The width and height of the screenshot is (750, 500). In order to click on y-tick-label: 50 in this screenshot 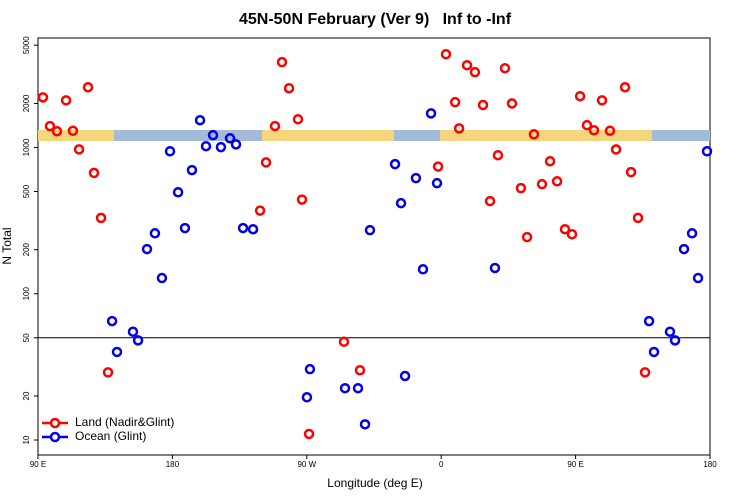, I will do `click(26, 337)`.